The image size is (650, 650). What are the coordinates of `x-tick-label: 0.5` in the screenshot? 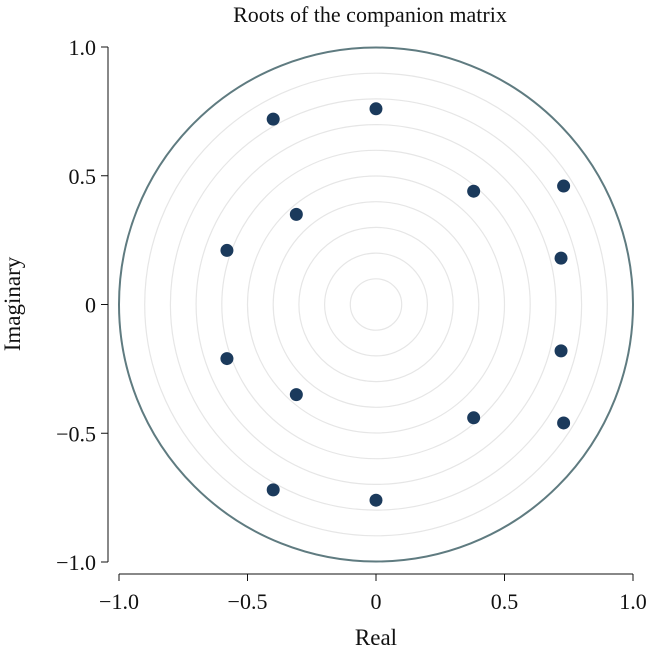 It's located at (505, 601).